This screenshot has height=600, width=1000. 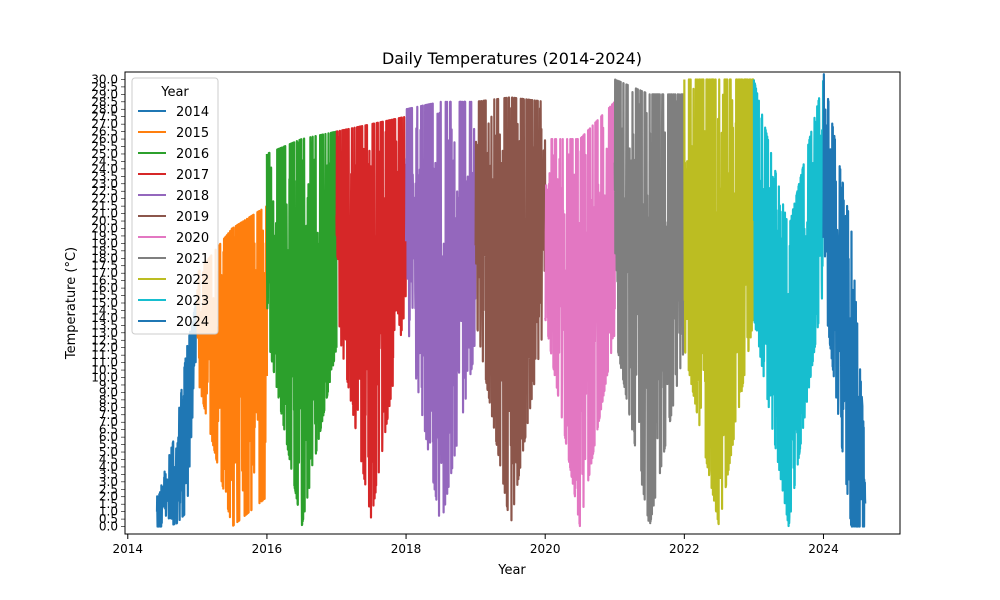 I want to click on y-tick-label: 7.5, so click(x=108, y=415).